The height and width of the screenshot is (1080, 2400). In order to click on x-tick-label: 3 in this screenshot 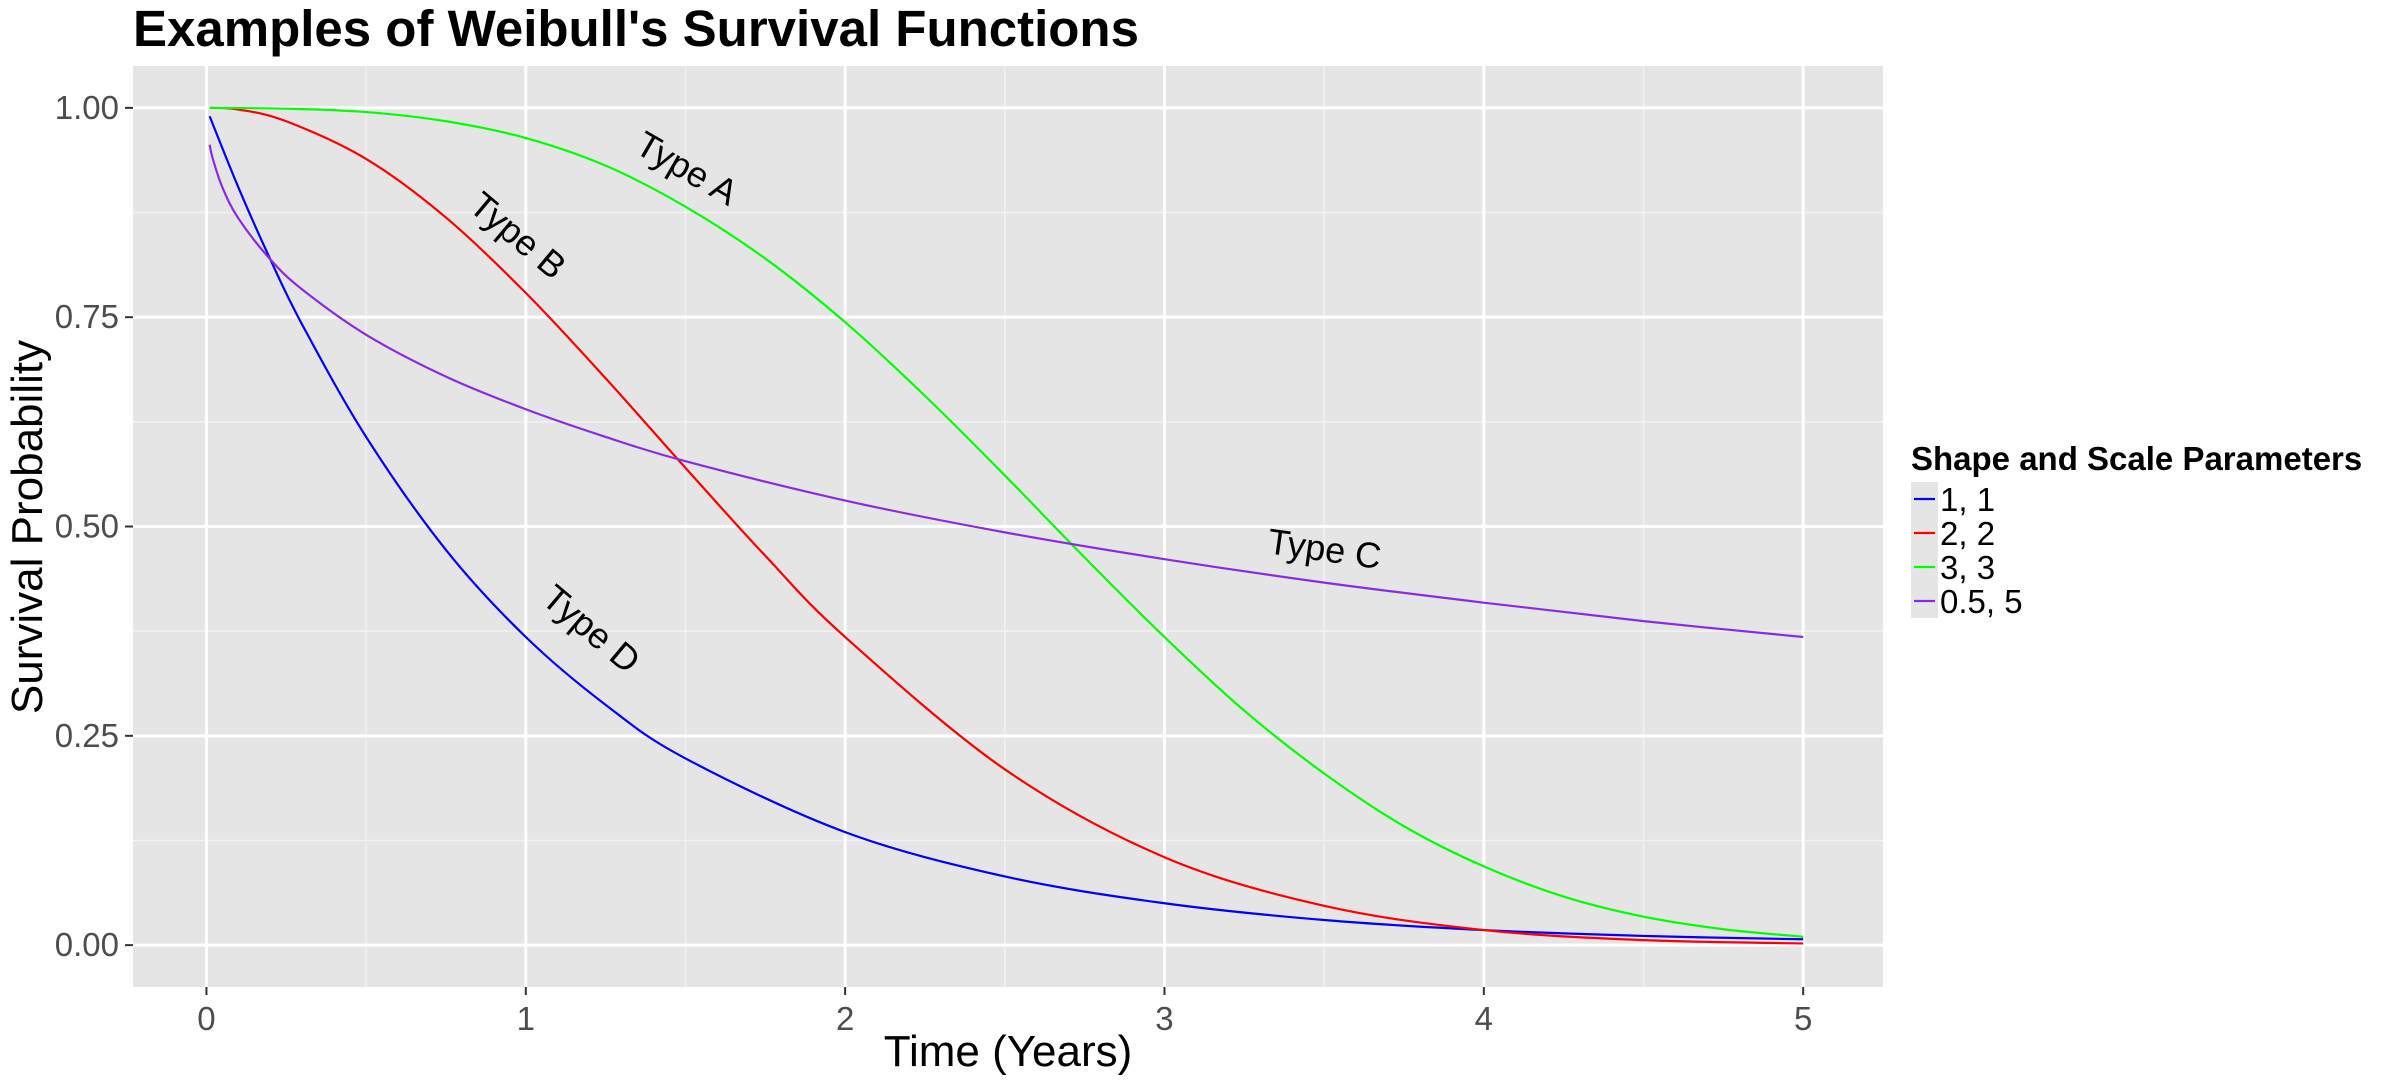, I will do `click(1164, 1018)`.